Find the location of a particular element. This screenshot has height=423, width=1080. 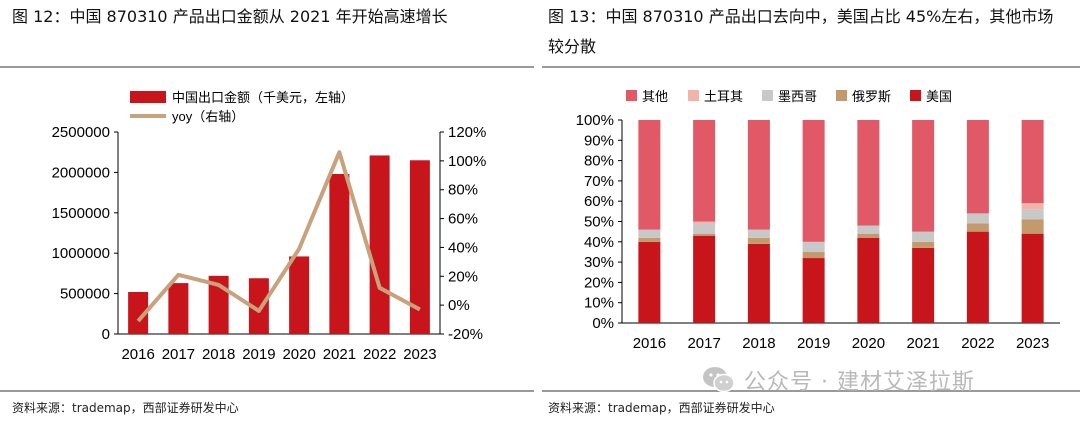

yoy-line is located at coordinates (278, 236).